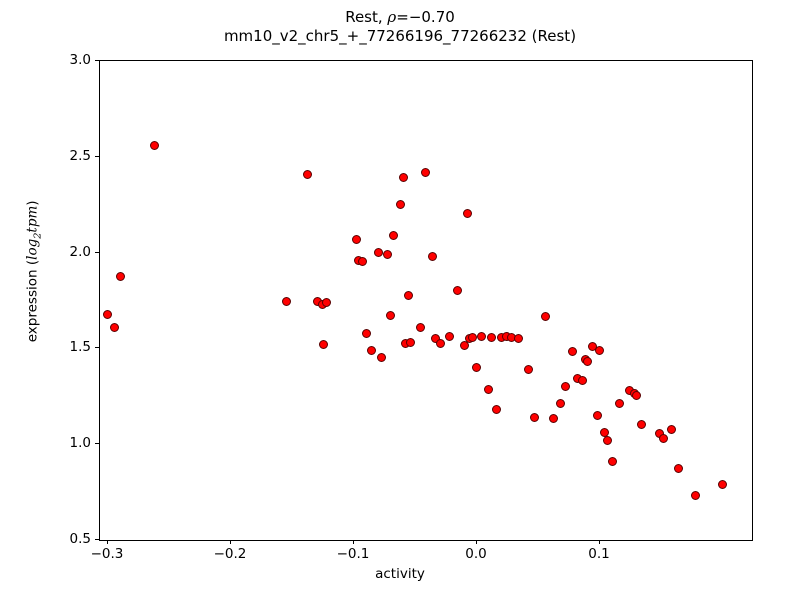 The height and width of the screenshot is (600, 800). I want to click on y-tick-label: 1.0, so click(80, 443).